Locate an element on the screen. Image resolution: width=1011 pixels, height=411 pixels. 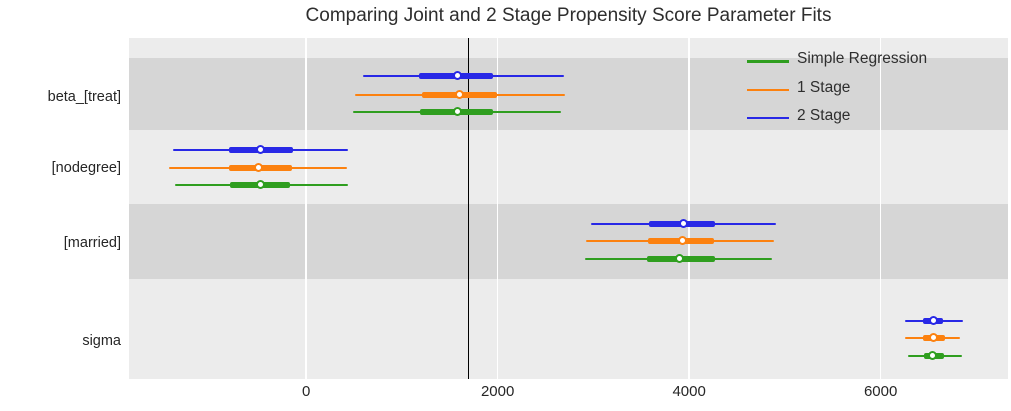
x-tick-label: 4000 is located at coordinates (689, 391).